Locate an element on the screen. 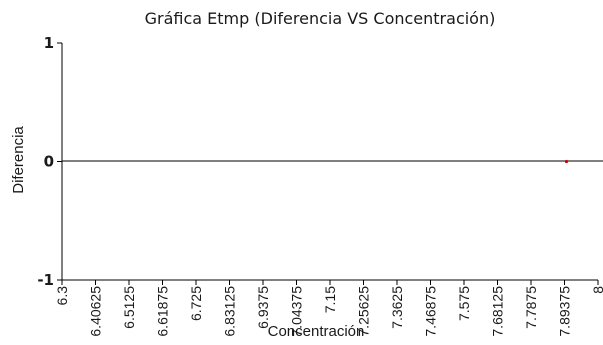 The width and height of the screenshot is (603, 345). x-tick-label: 7.575 is located at coordinates (464, 303).